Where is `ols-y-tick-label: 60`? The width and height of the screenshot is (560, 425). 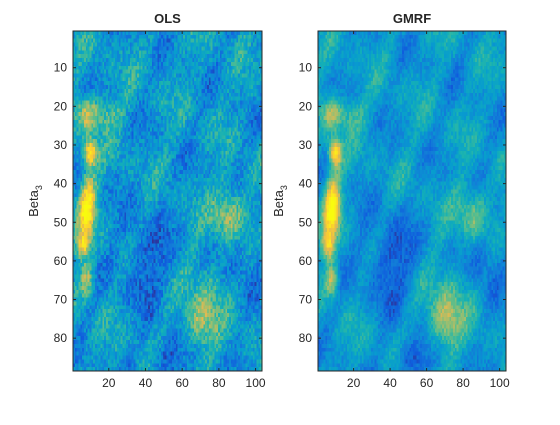
ols-y-tick-label: 60 is located at coordinates (61, 261).